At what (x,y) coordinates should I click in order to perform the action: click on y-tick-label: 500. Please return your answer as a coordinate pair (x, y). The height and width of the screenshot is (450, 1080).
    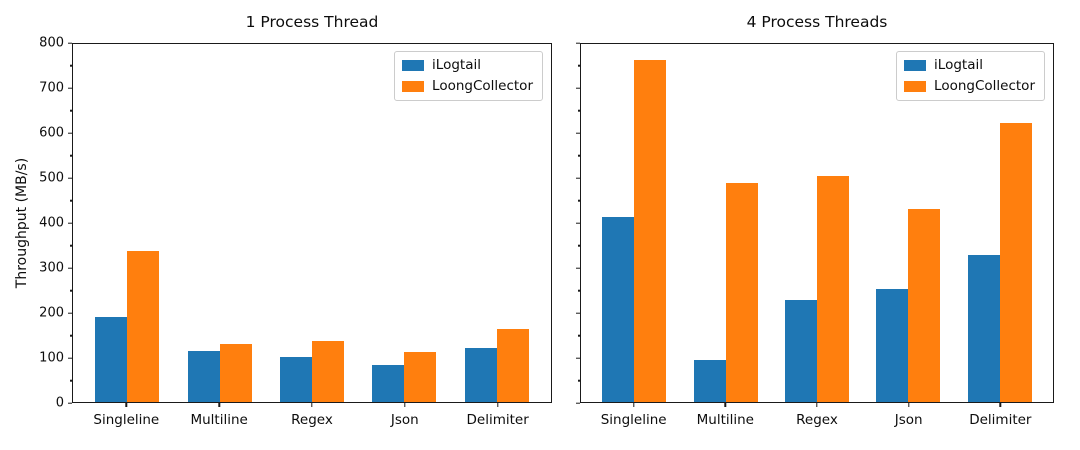
    Looking at the image, I should click on (51, 178).